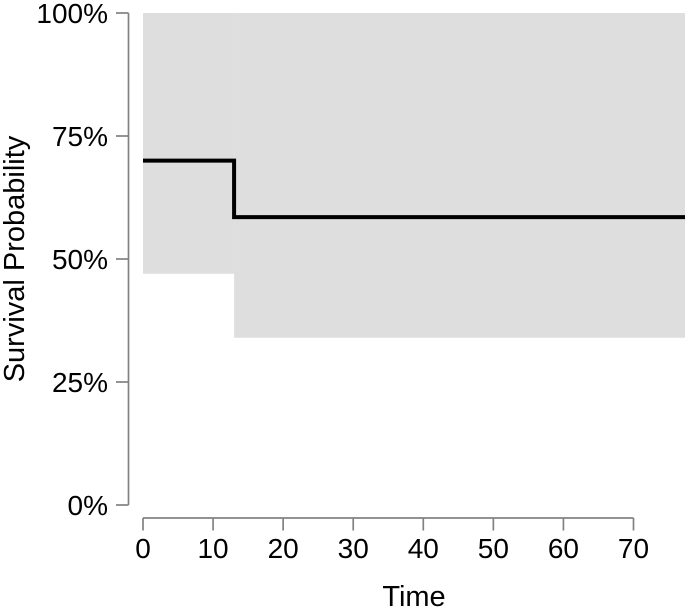 This screenshot has width=685, height=612. What do you see at coordinates (143, 548) in the screenshot?
I see `x-tick-label: 0` at bounding box center [143, 548].